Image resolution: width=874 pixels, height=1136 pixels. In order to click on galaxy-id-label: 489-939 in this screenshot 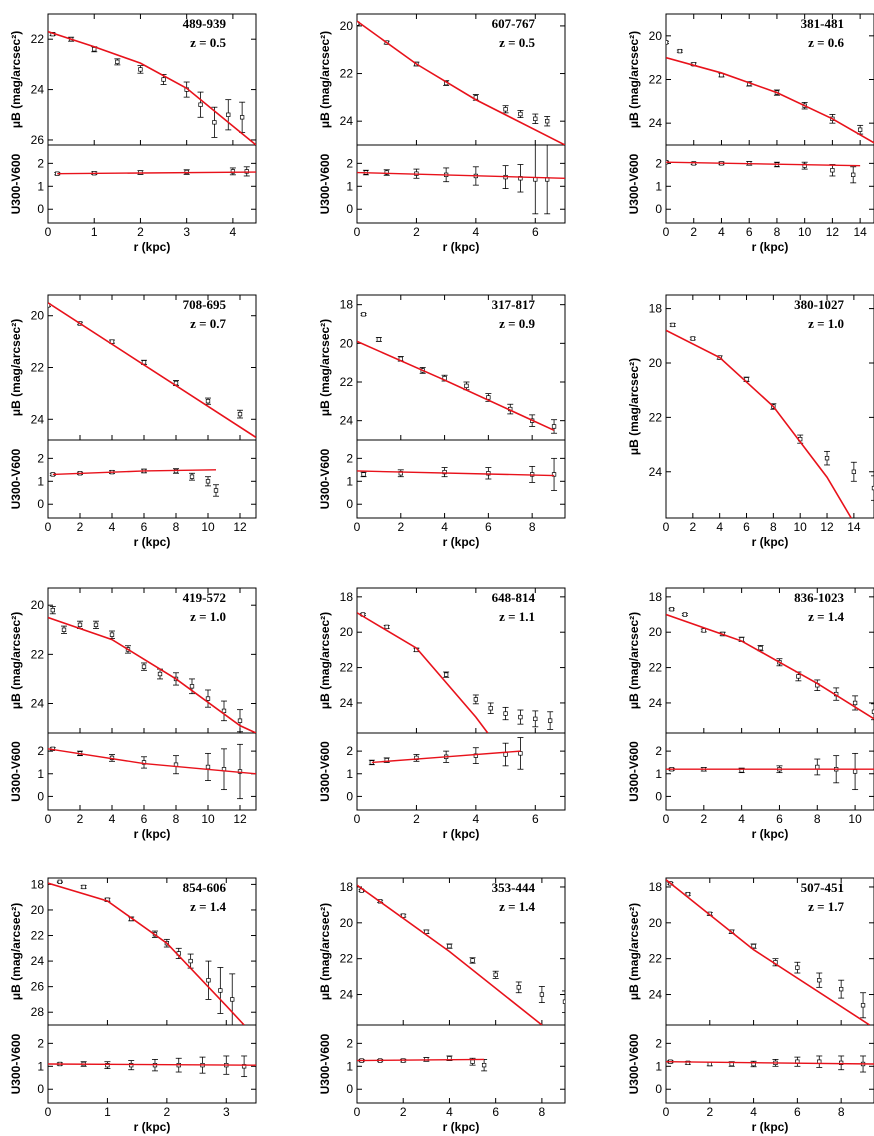, I will do `click(205, 23)`.